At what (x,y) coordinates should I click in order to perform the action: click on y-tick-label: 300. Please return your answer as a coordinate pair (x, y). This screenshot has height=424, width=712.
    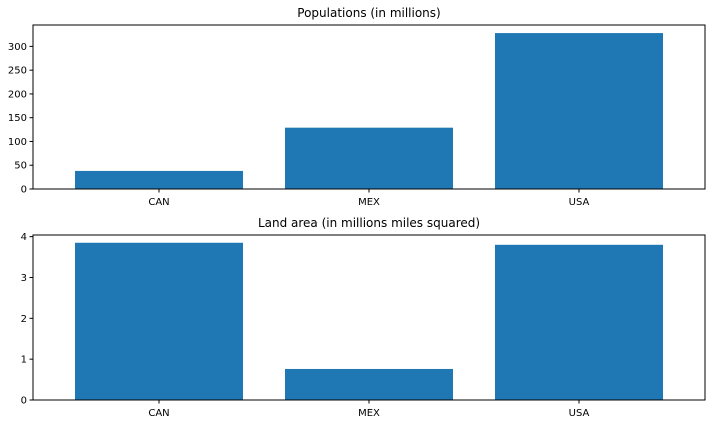
    Looking at the image, I should click on (17, 47).